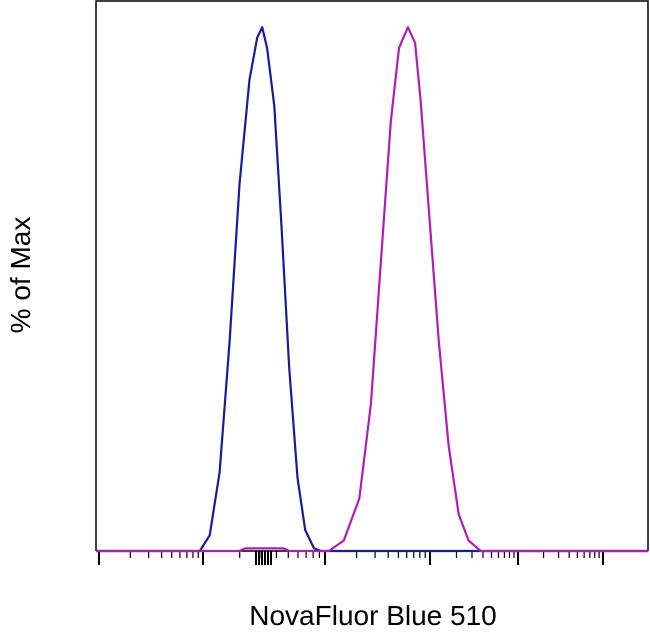  Describe the element at coordinates (20, 275) in the screenshot. I see `y-axis-label: % of Max` at that location.